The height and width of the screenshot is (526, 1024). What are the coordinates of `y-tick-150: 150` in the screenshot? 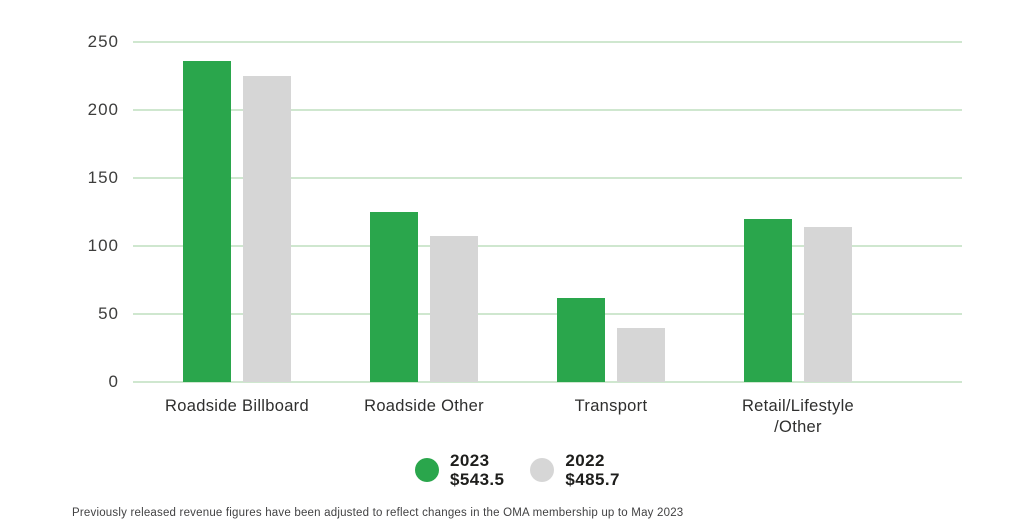 It's located at (103, 177).